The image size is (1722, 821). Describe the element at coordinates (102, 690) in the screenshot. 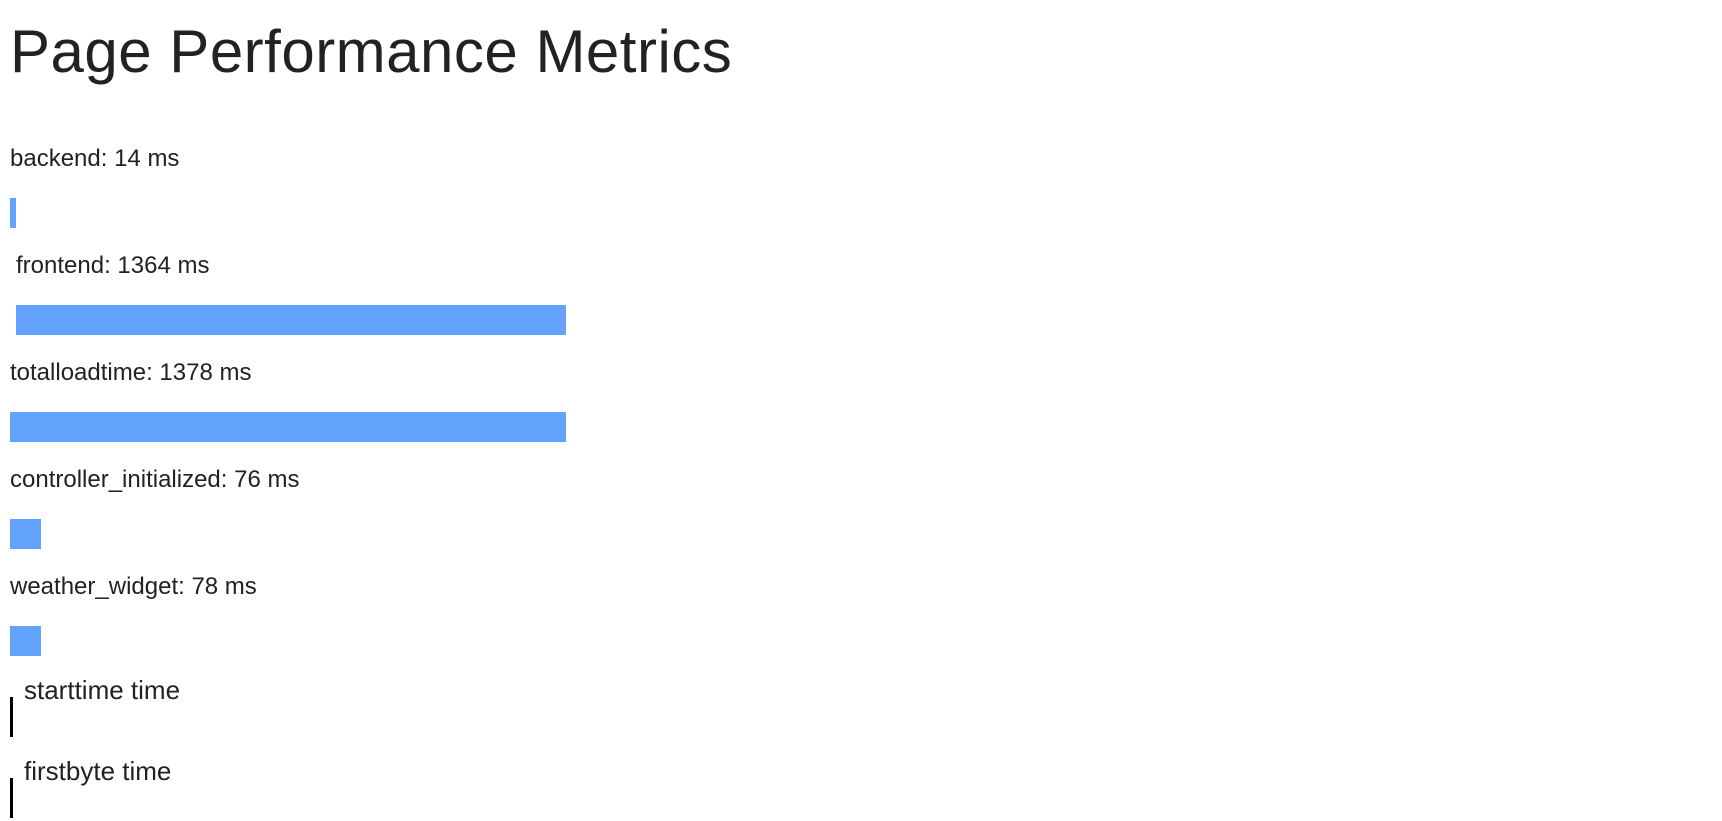

I see `marker-label-starttime: starttime time` at that location.